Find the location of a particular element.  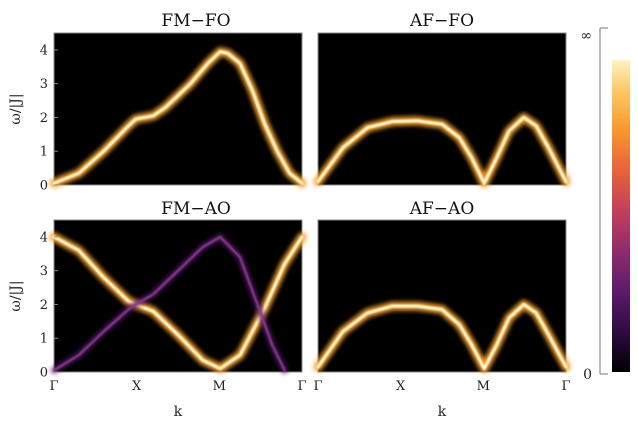

colorbar-gradient is located at coordinates (621, 216).